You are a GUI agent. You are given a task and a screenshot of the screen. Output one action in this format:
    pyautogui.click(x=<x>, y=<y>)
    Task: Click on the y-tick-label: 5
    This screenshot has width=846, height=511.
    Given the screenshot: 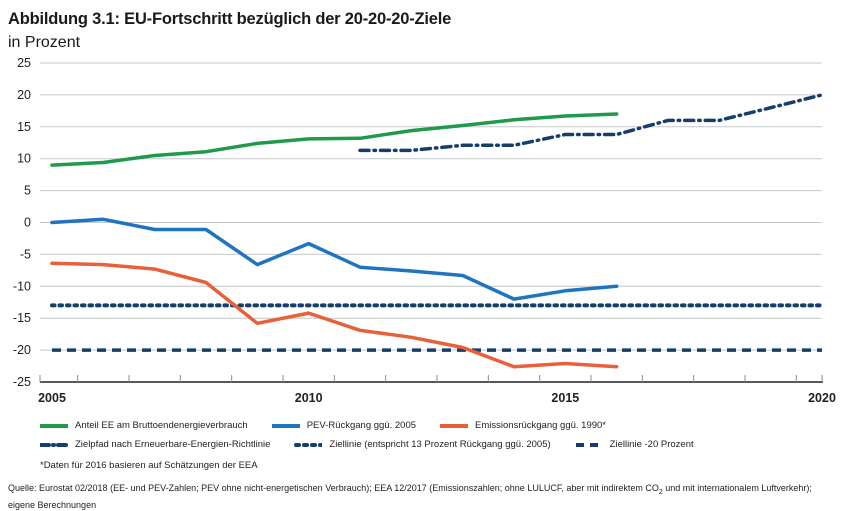 What is the action you would take?
    pyautogui.click(x=27, y=191)
    